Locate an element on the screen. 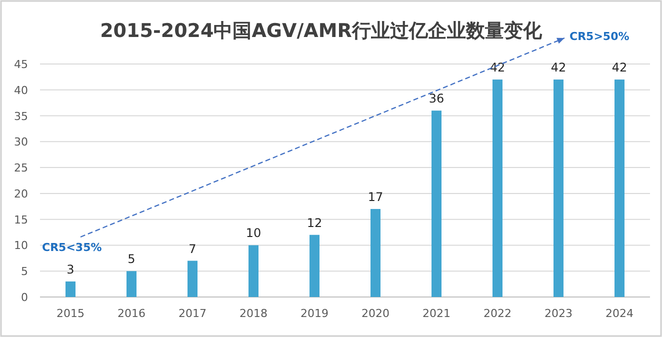  y-tick-label: 15 is located at coordinates (21, 219).